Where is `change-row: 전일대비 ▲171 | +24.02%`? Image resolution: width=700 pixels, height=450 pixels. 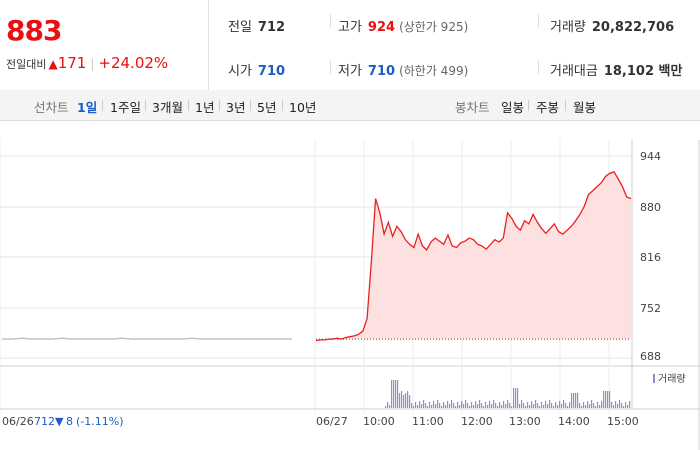
change-row: 전일대비 ▲171 | +24.02% is located at coordinates (87, 63).